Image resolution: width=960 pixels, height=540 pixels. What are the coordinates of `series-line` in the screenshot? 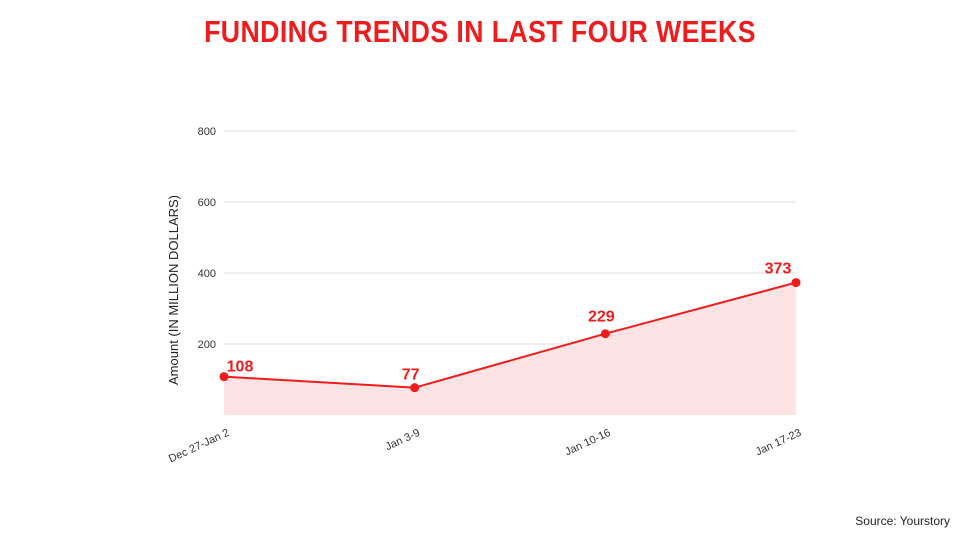 It's located at (510, 335).